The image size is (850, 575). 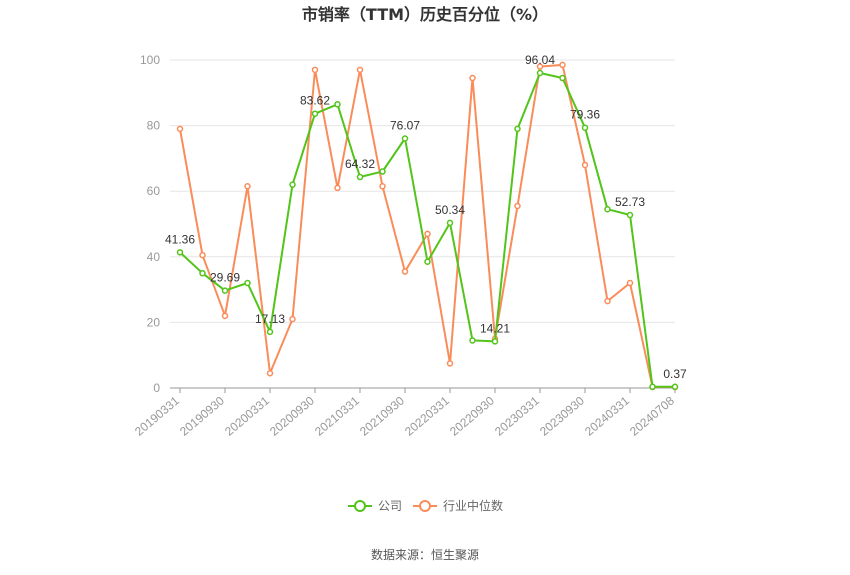 I want to click on legend-item-company: 公司, so click(x=375, y=506).